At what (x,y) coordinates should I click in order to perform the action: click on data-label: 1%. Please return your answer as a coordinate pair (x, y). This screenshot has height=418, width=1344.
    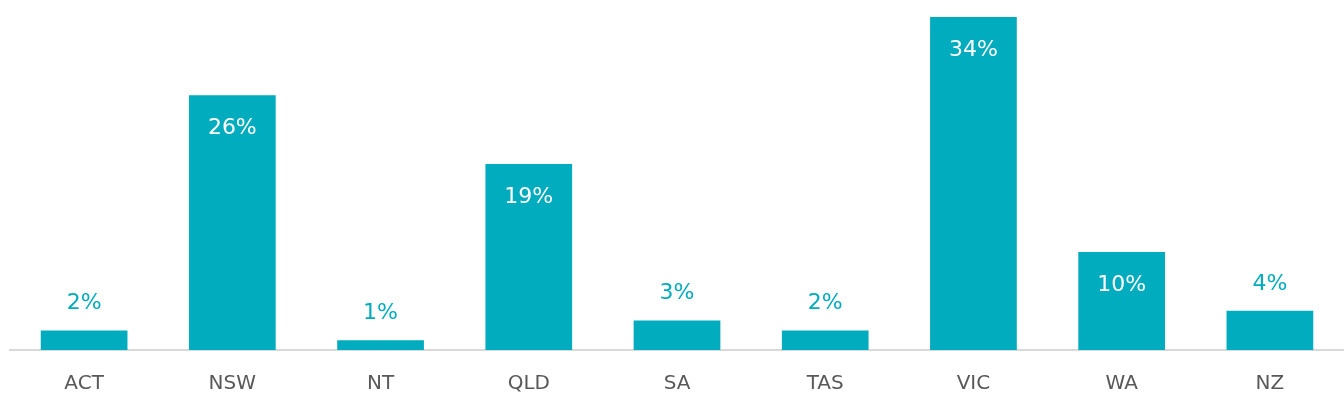
    Looking at the image, I should click on (381, 311).